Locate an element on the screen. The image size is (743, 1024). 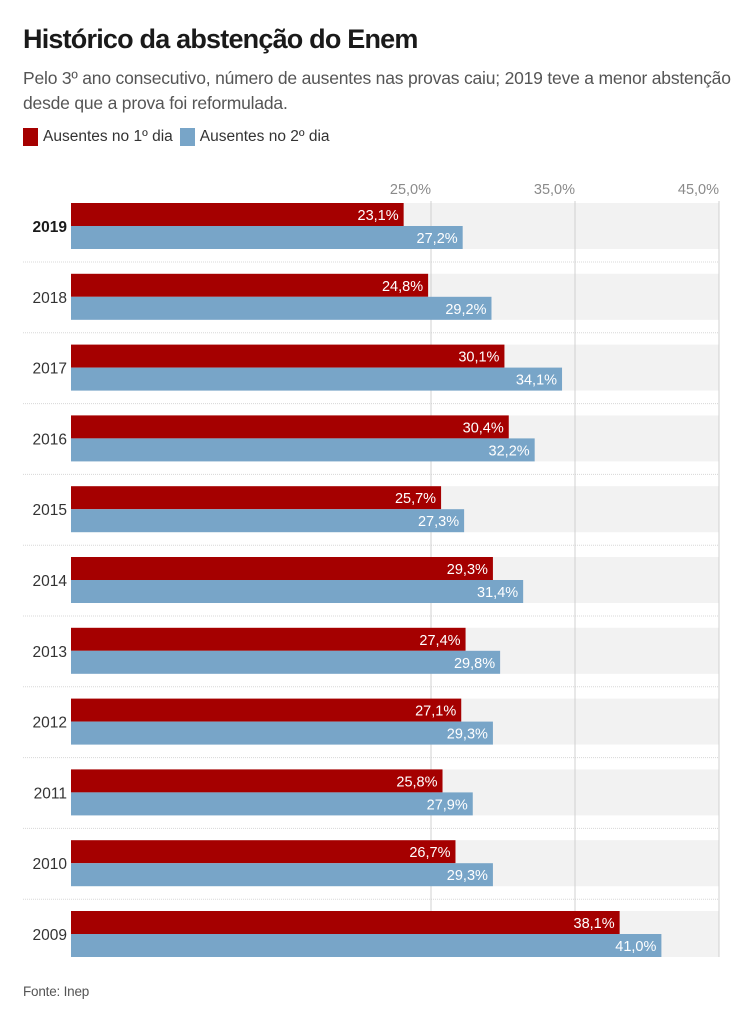
year-label: 2017 is located at coordinates (50, 369).